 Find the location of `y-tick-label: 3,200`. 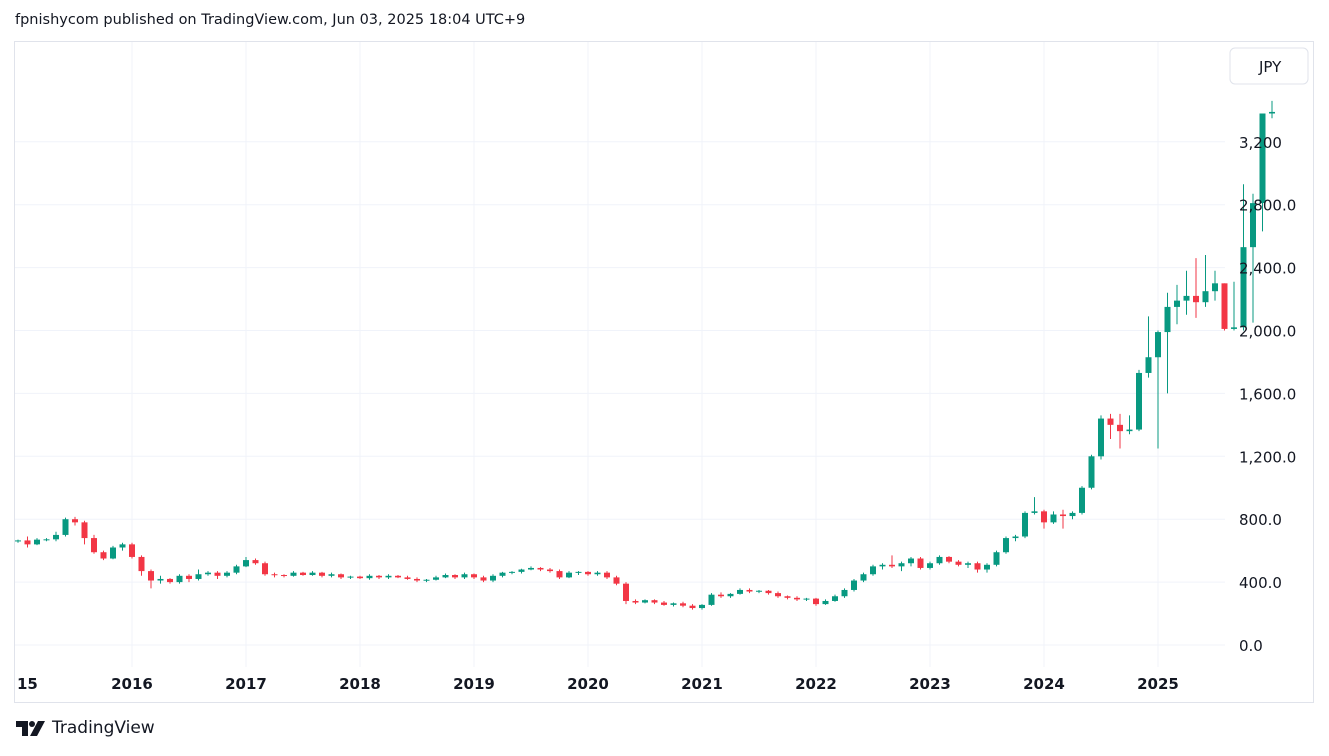

y-tick-label: 3,200 is located at coordinates (1260, 143).